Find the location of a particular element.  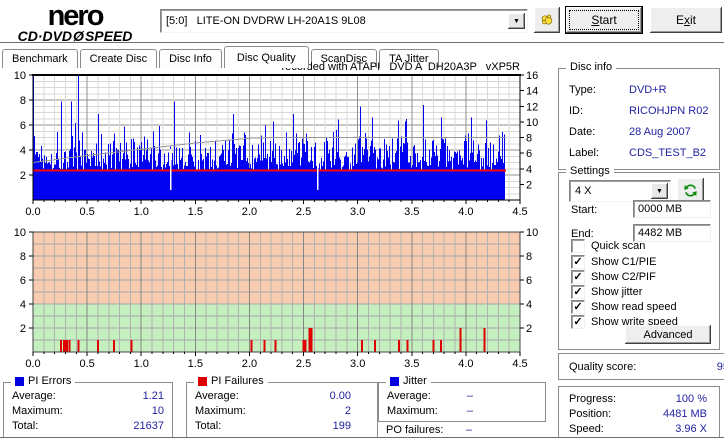

svg-text: 1.5 is located at coordinates (195, 364).